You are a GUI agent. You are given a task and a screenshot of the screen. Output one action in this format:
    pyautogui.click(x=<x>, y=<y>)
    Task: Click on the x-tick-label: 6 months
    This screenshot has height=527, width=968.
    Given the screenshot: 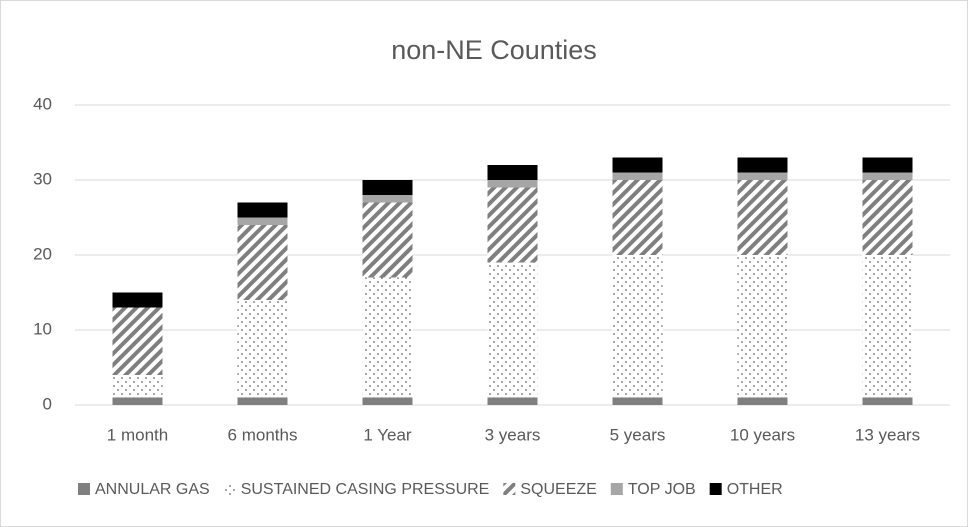 What is the action you would take?
    pyautogui.click(x=263, y=434)
    